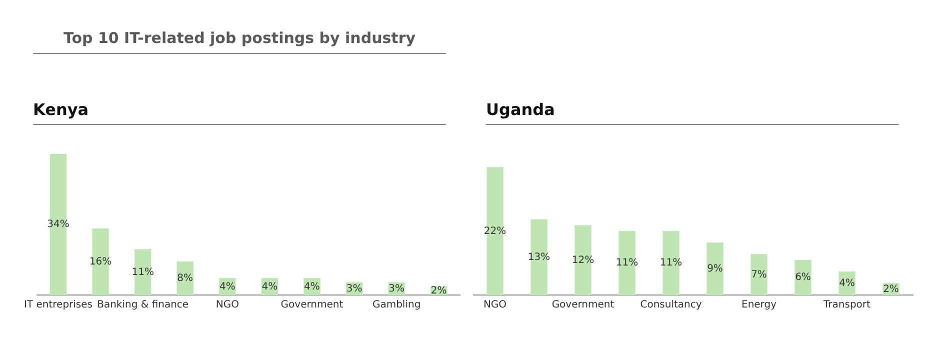 This screenshot has height=341, width=926. I want to click on x-tick-label: Gambling, so click(396, 305).